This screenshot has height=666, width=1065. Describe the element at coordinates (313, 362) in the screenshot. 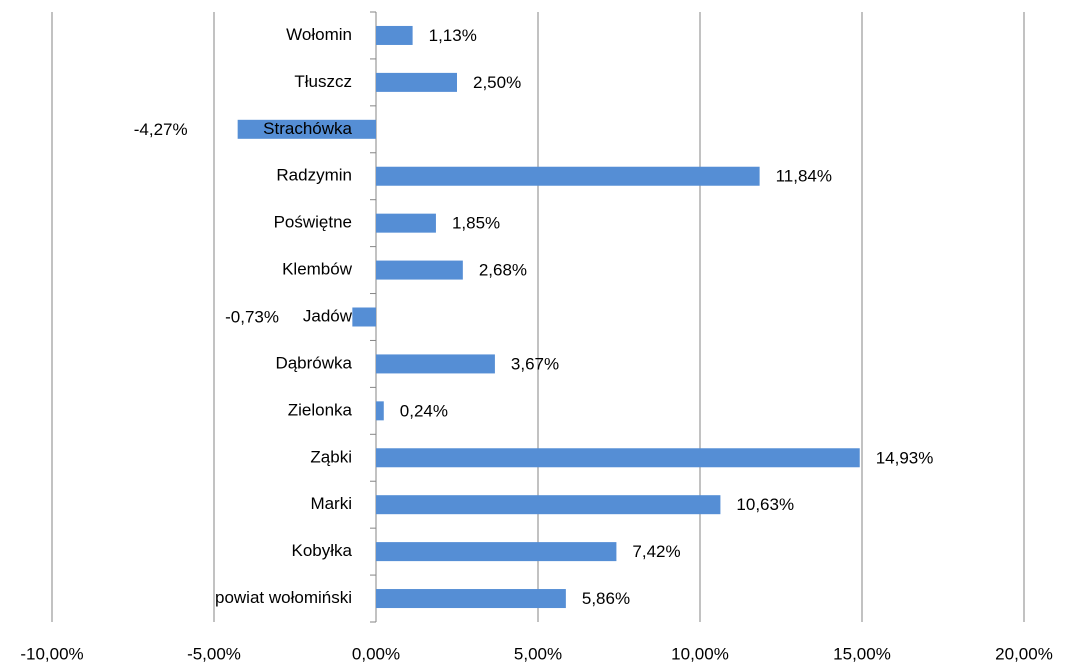

I see `y-tick-label: Dąbrówka` at that location.